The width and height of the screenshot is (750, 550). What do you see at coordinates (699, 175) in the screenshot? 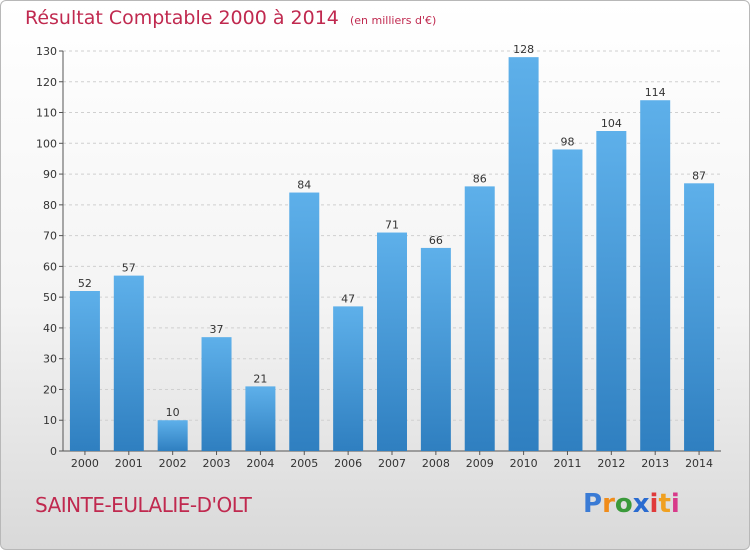
I see `bar-value-label: 87` at bounding box center [699, 175].